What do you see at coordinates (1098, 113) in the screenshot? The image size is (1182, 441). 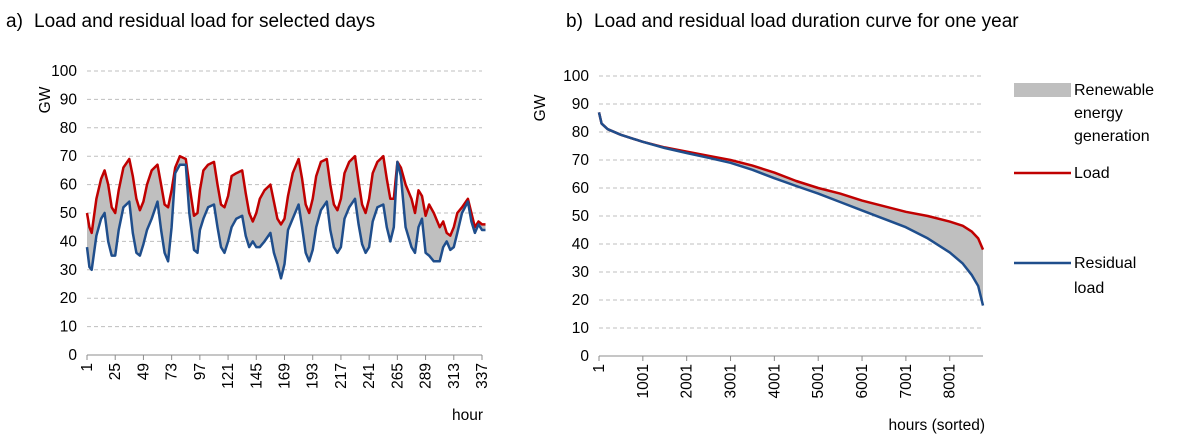 I see `legend-renewable-line-2: energy` at bounding box center [1098, 113].